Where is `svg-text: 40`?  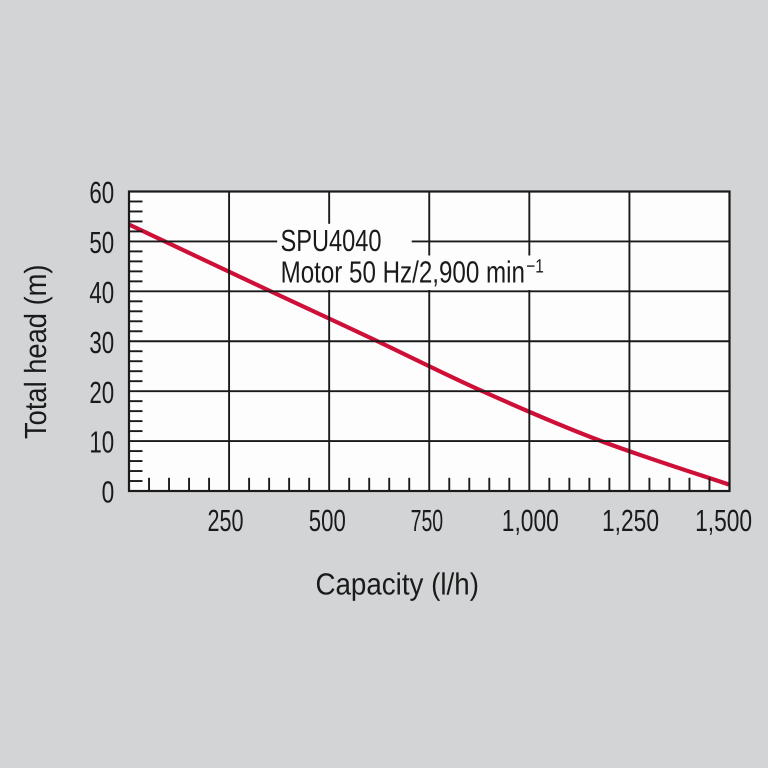
svg-text: 40 is located at coordinates (101, 293).